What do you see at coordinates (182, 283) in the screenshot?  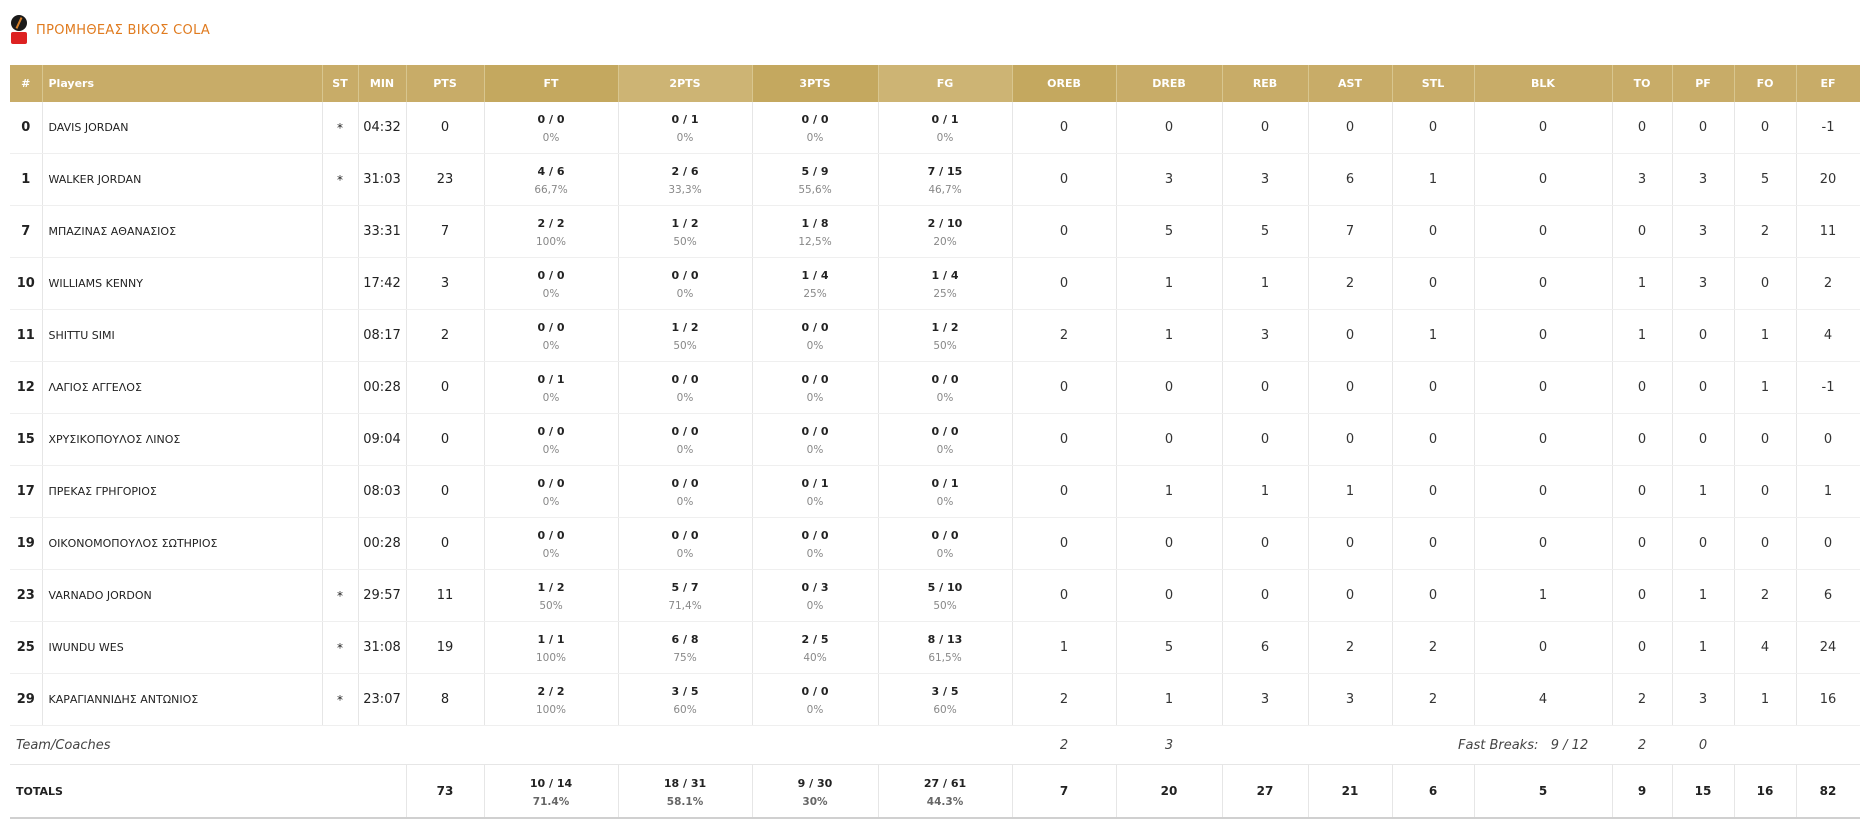 I see `player-name: WILLIAMS KENNY` at bounding box center [182, 283].